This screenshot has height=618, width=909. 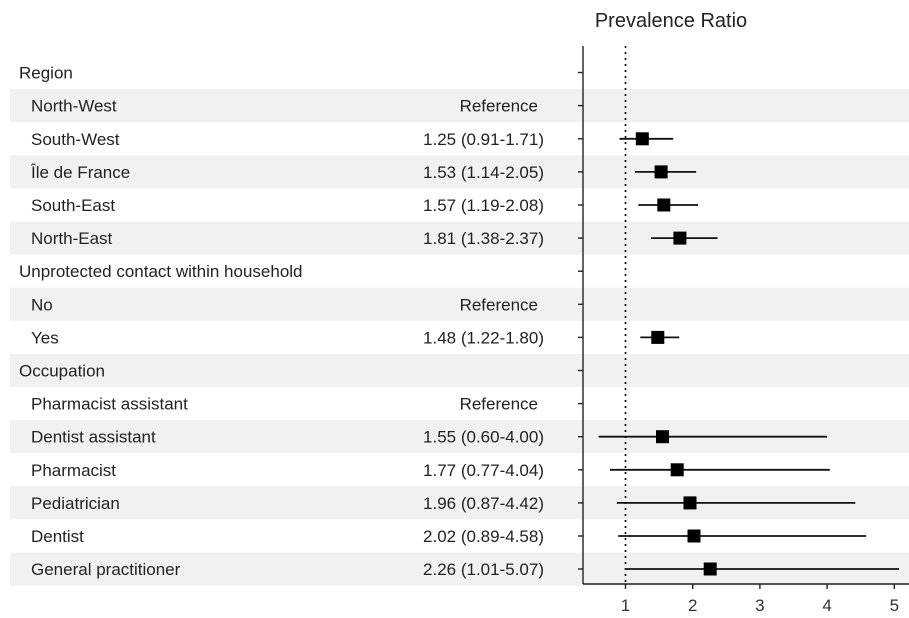 What do you see at coordinates (483, 205) in the screenshot?
I see `estimate-ci-label: 1.57 (1.19-2.08)` at bounding box center [483, 205].